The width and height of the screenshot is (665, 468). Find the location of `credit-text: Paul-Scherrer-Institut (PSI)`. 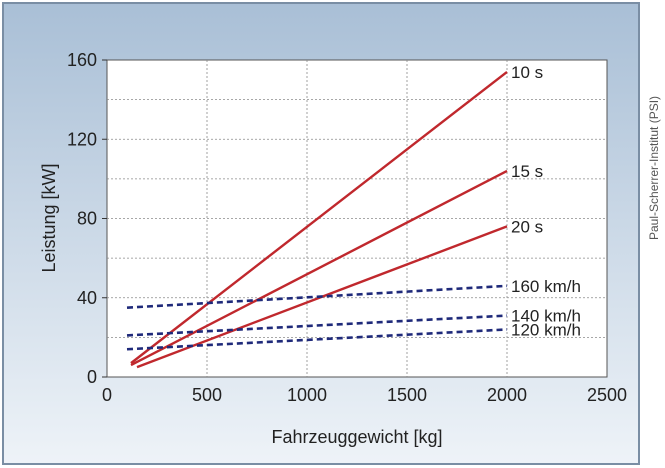

credit-text: Paul-Scherrer-Institut (PSI) is located at coordinates (654, 168).